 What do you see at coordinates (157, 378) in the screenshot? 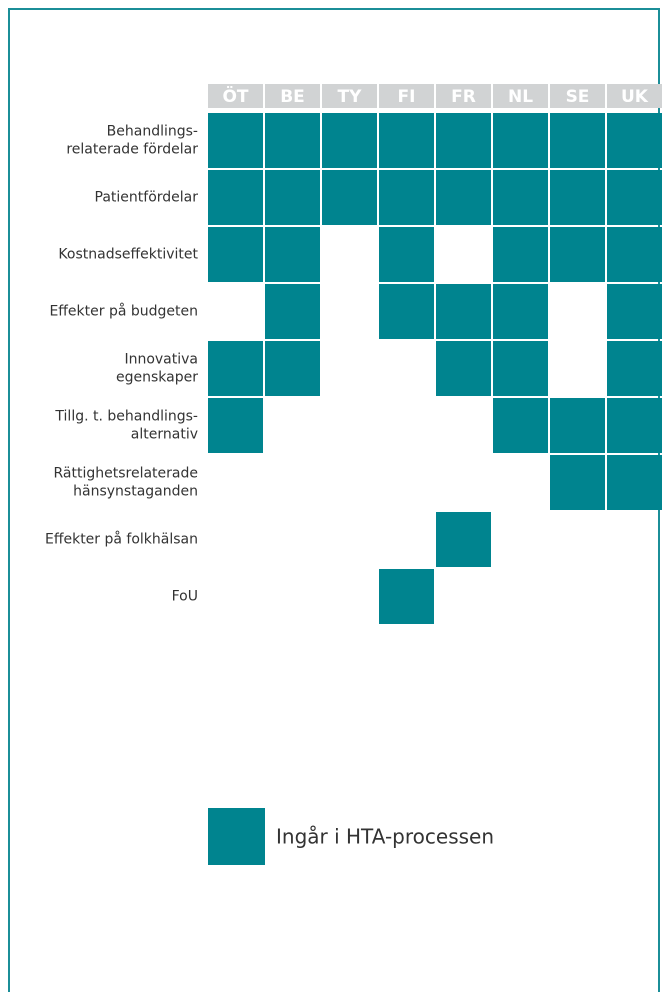
I see `row-label: egenskaper` at bounding box center [157, 378].